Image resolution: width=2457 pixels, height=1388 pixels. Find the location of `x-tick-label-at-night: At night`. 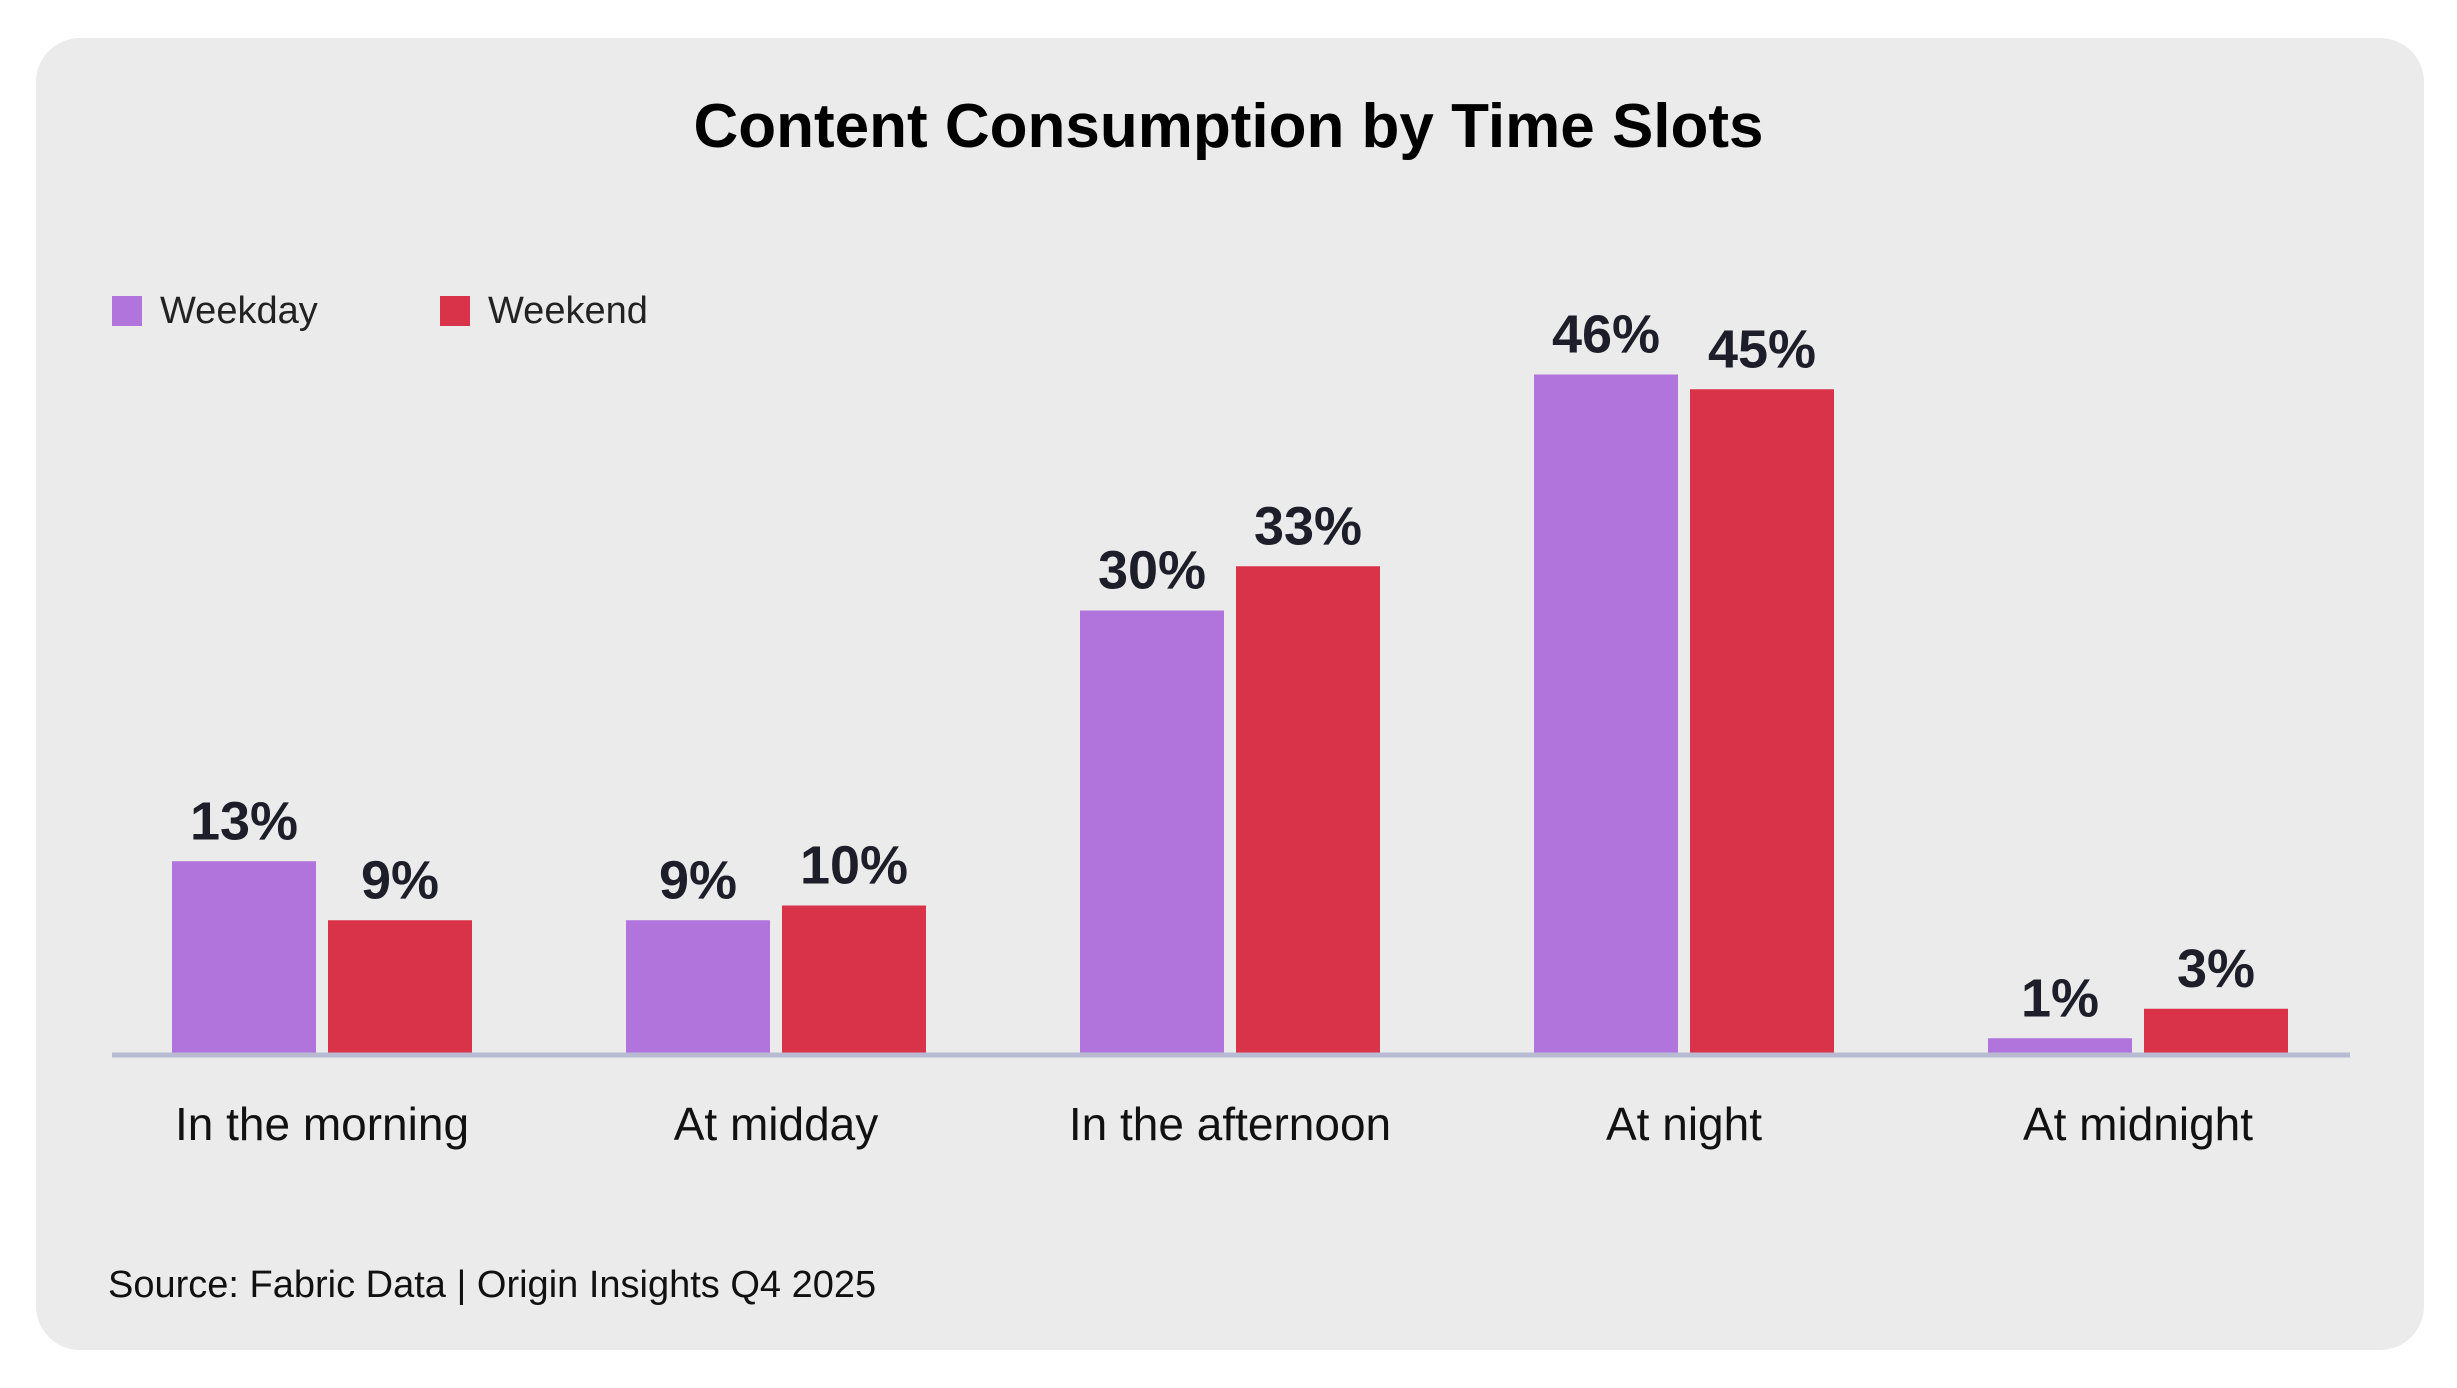

x-tick-label-at-night: At night is located at coordinates (1684, 1124).